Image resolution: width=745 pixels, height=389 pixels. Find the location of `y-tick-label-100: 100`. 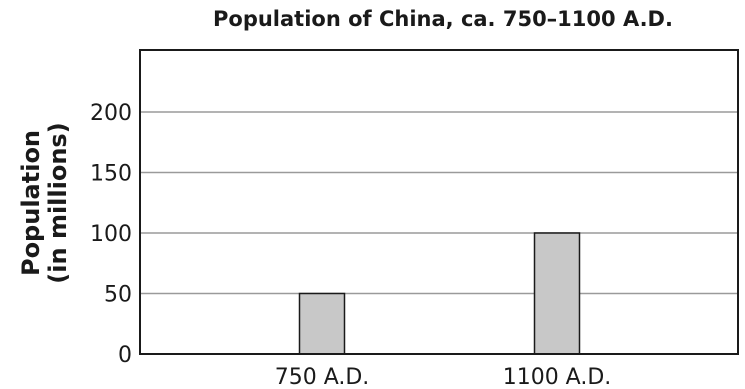

y-tick-label-100: 100 is located at coordinates (111, 234).